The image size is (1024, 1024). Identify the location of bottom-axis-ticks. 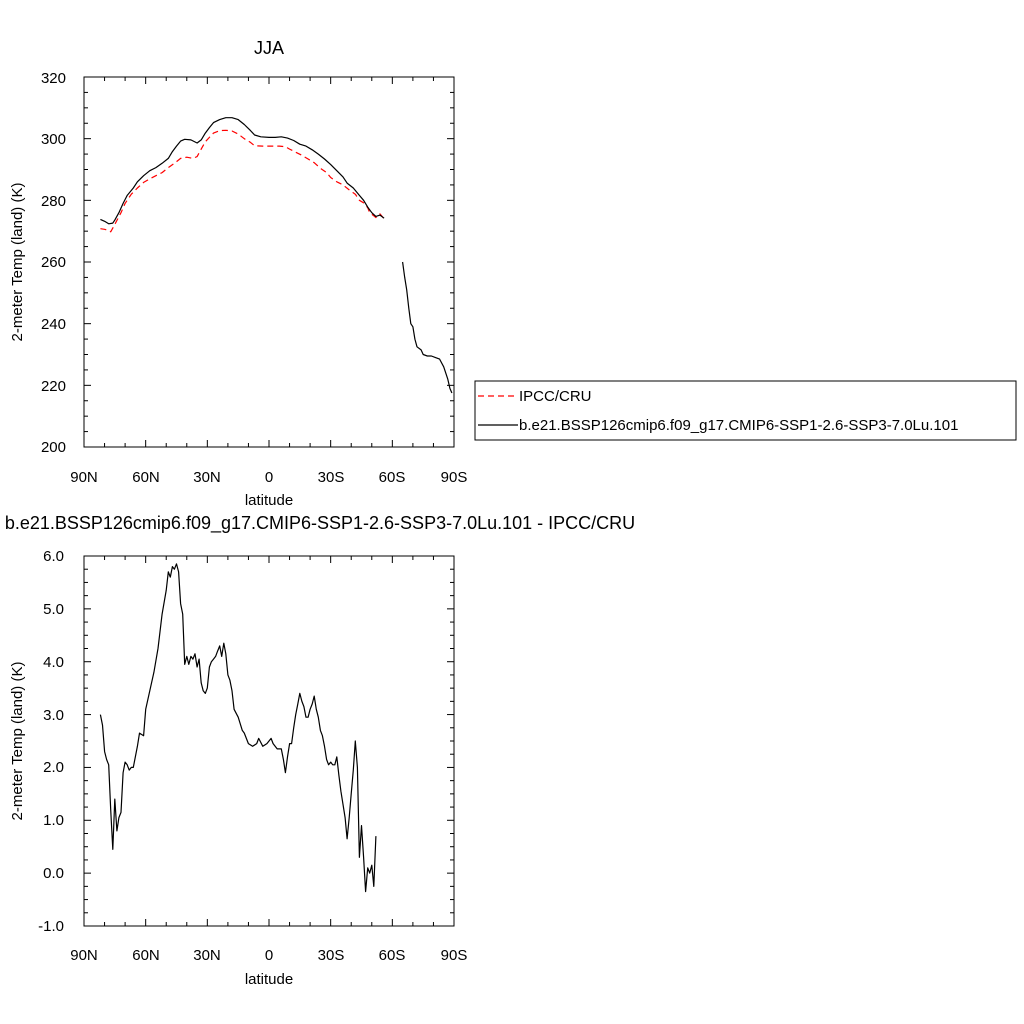
(269, 741).